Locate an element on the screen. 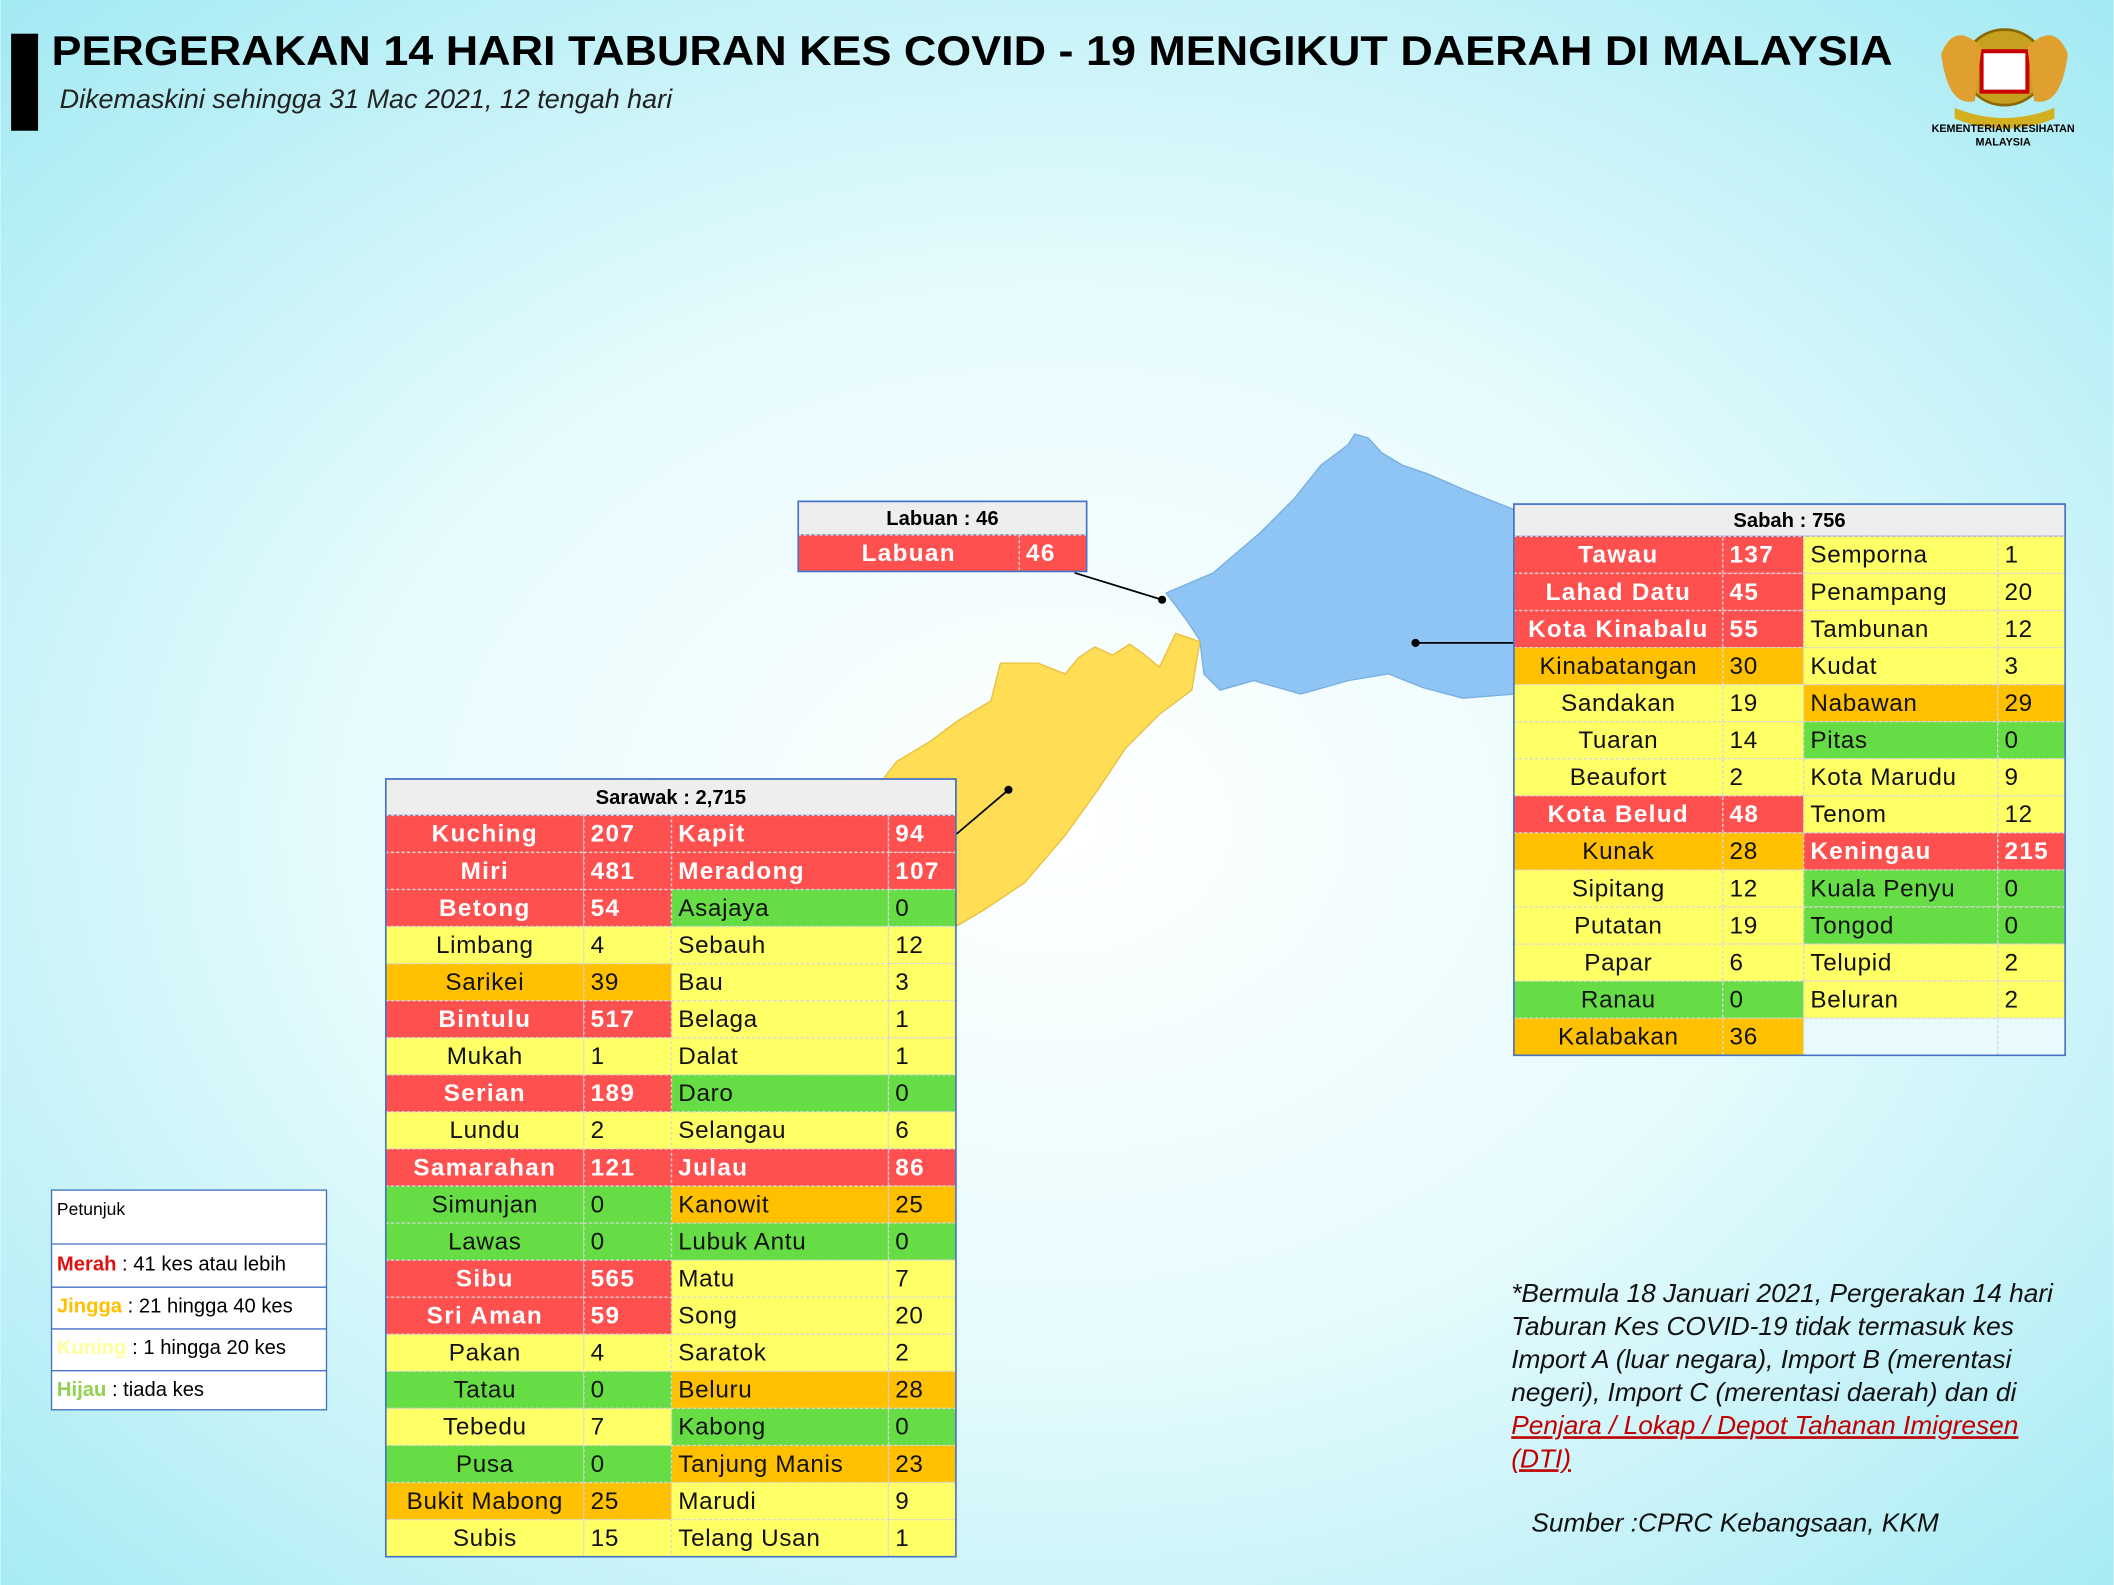 This screenshot has width=2114, height=1585. district-cases: 59 is located at coordinates (606, 1316).